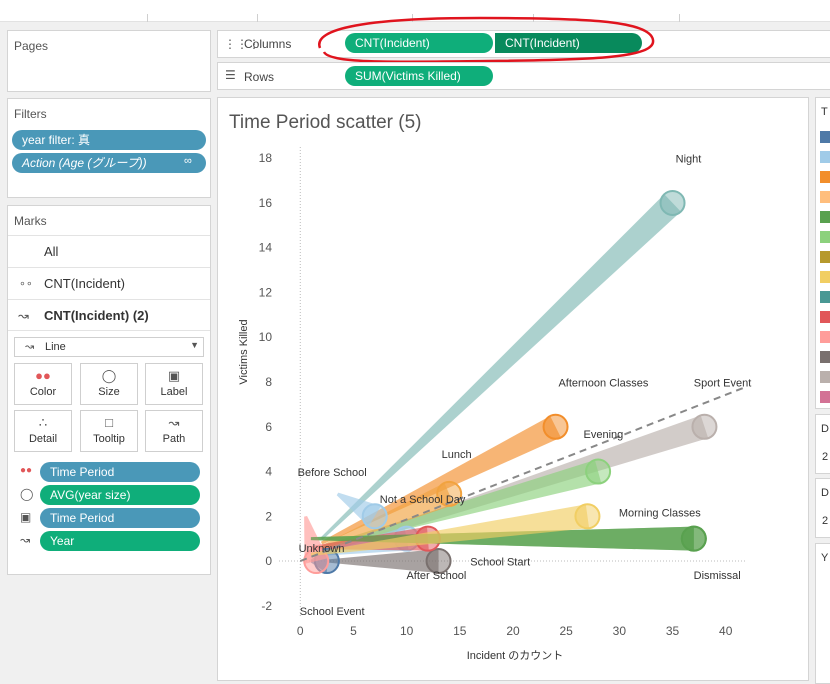 The height and width of the screenshot is (684, 830). I want to click on point-label: School Event, so click(332, 612).